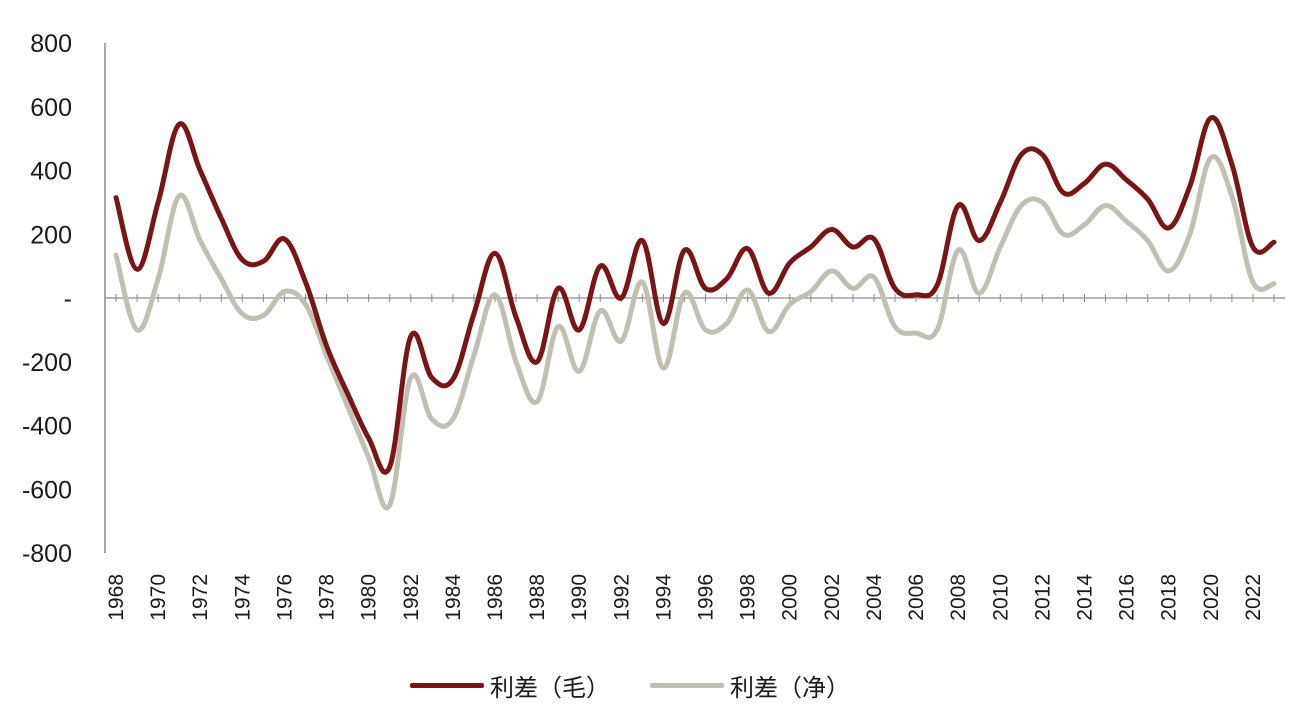 The height and width of the screenshot is (714, 1290). I want to click on y-tick-label: -600, so click(47, 490).